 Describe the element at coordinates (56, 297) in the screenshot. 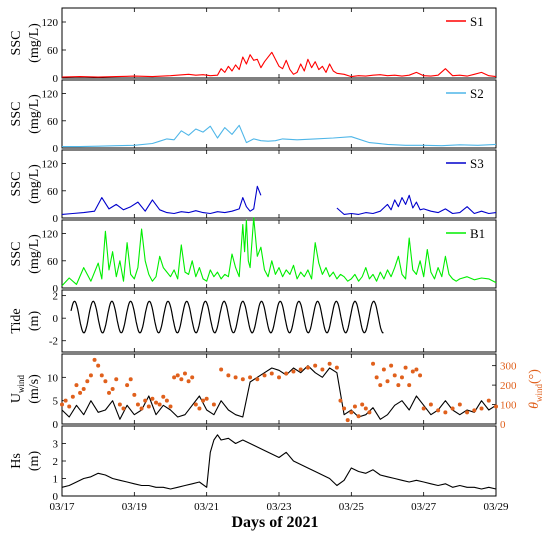

I see `y-tick-label-tide: 2` at that location.